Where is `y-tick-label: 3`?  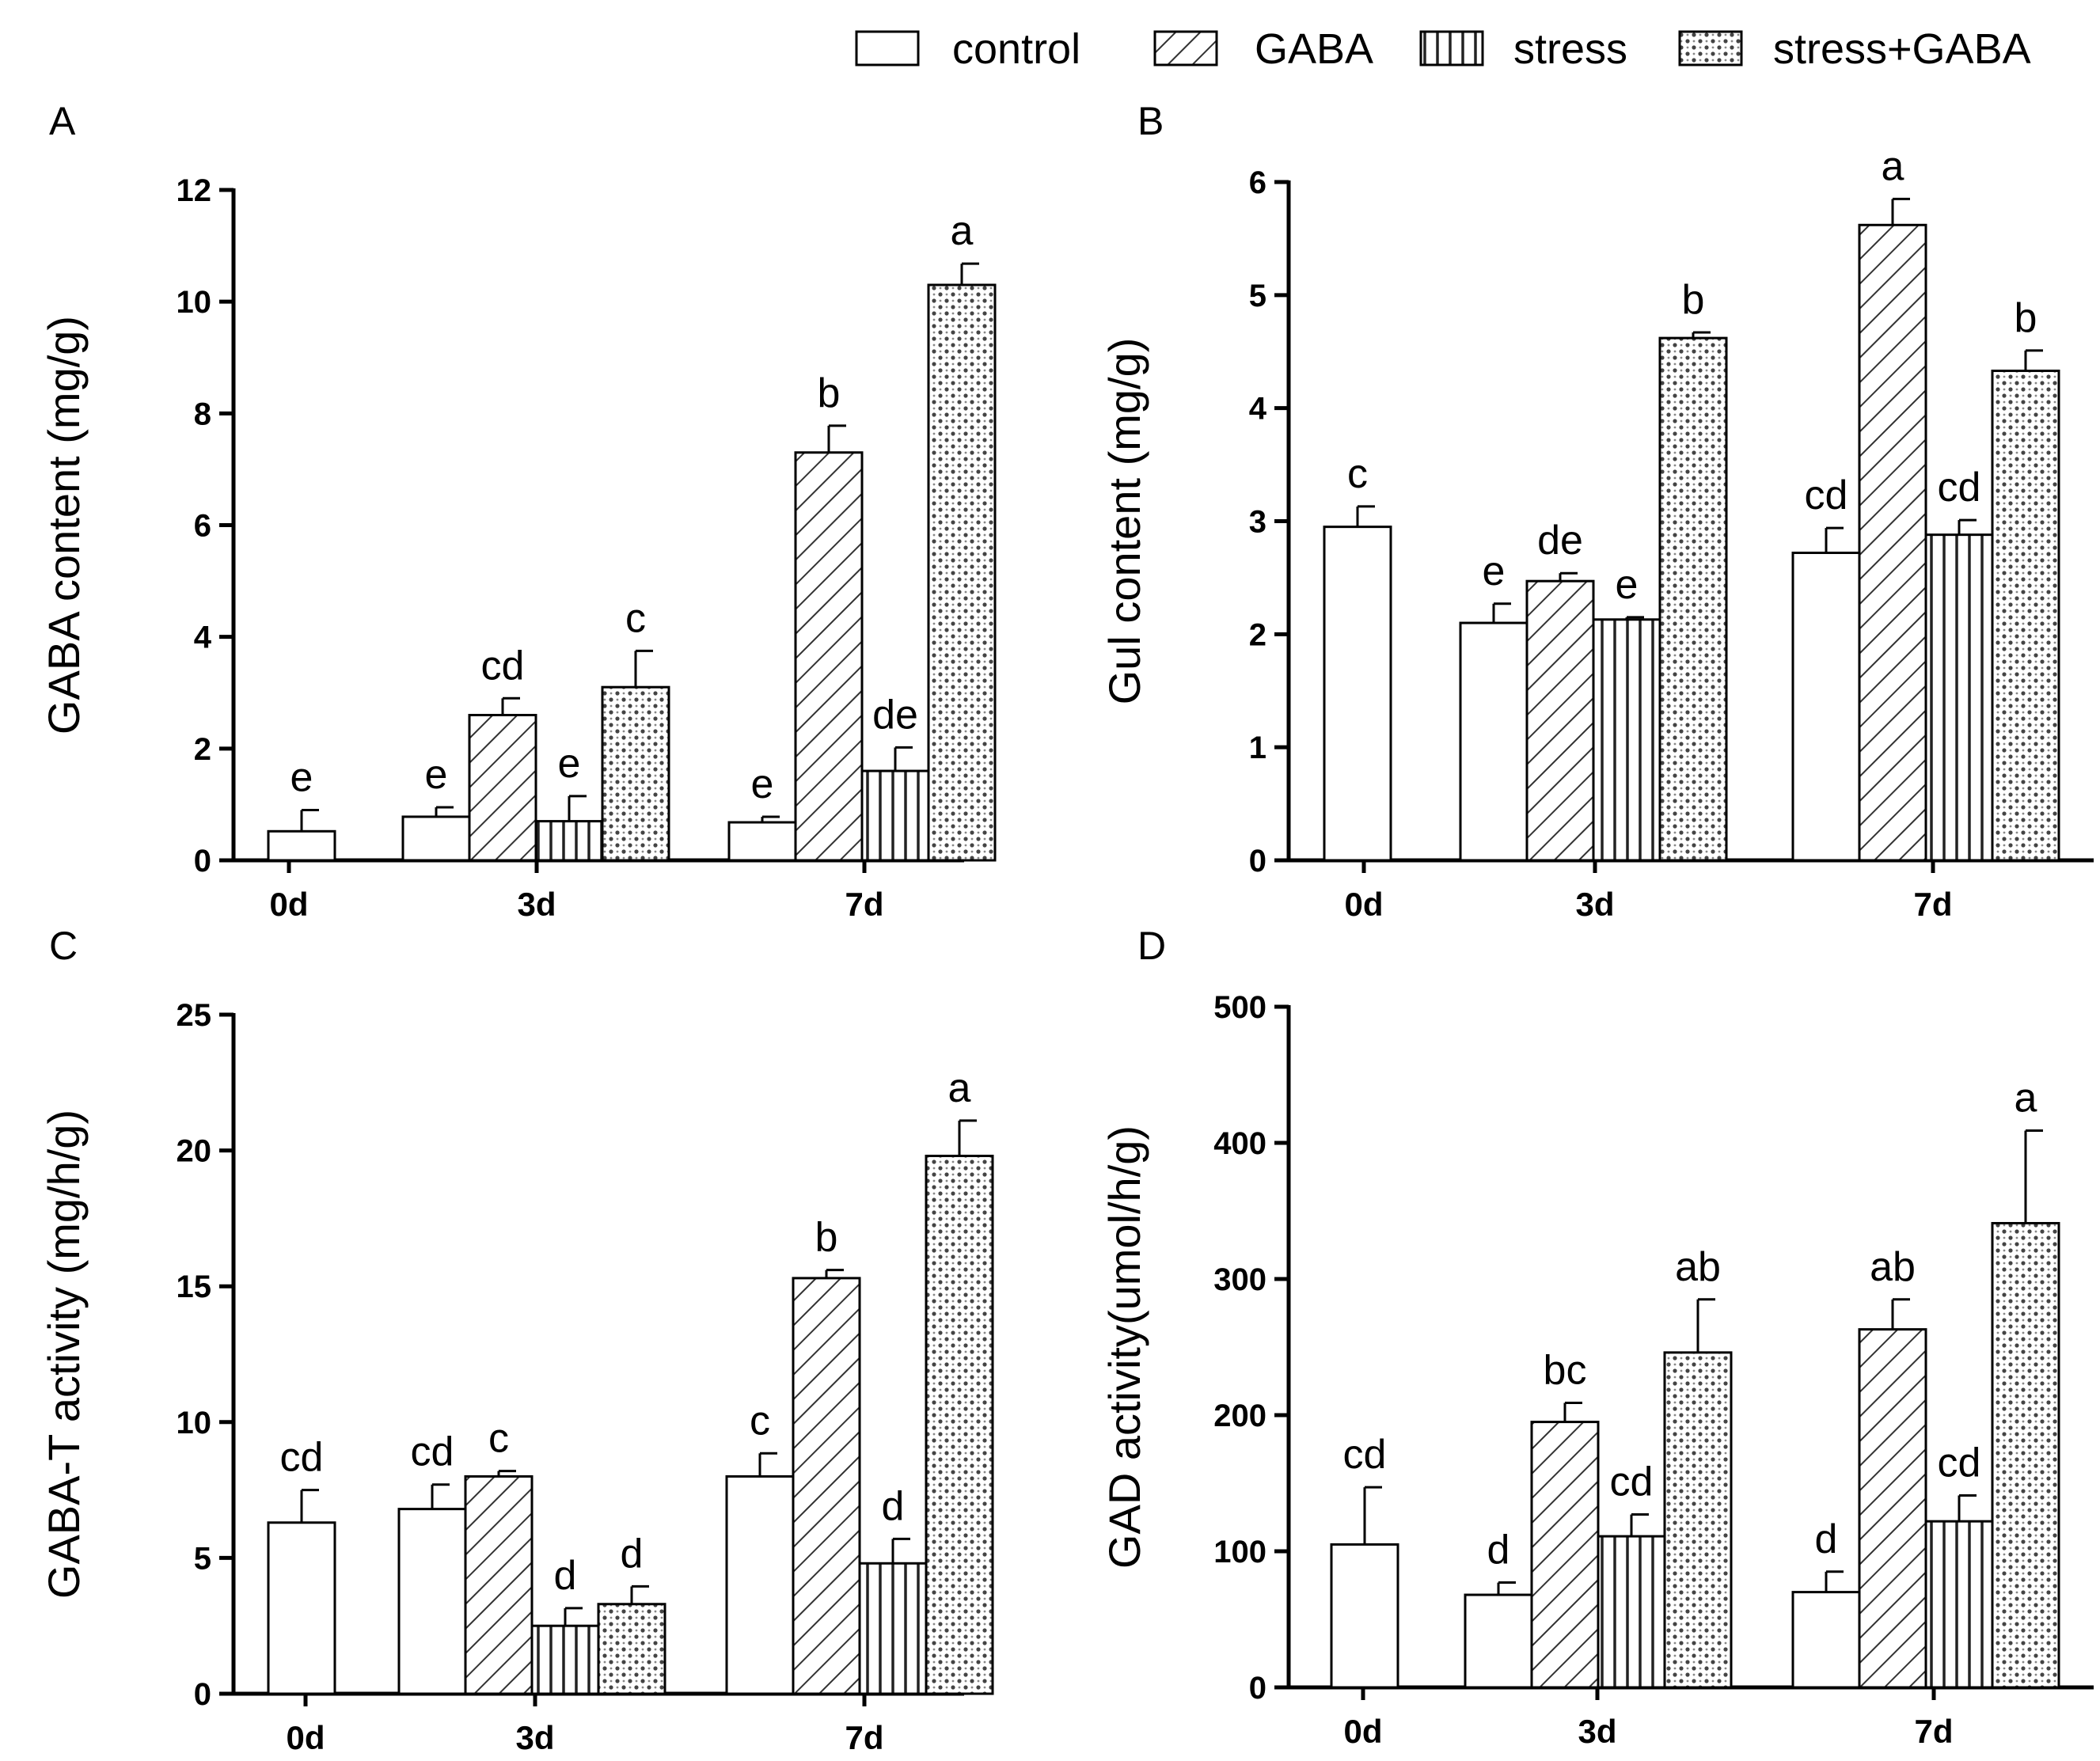
y-tick-label: 3 is located at coordinates (1257, 522).